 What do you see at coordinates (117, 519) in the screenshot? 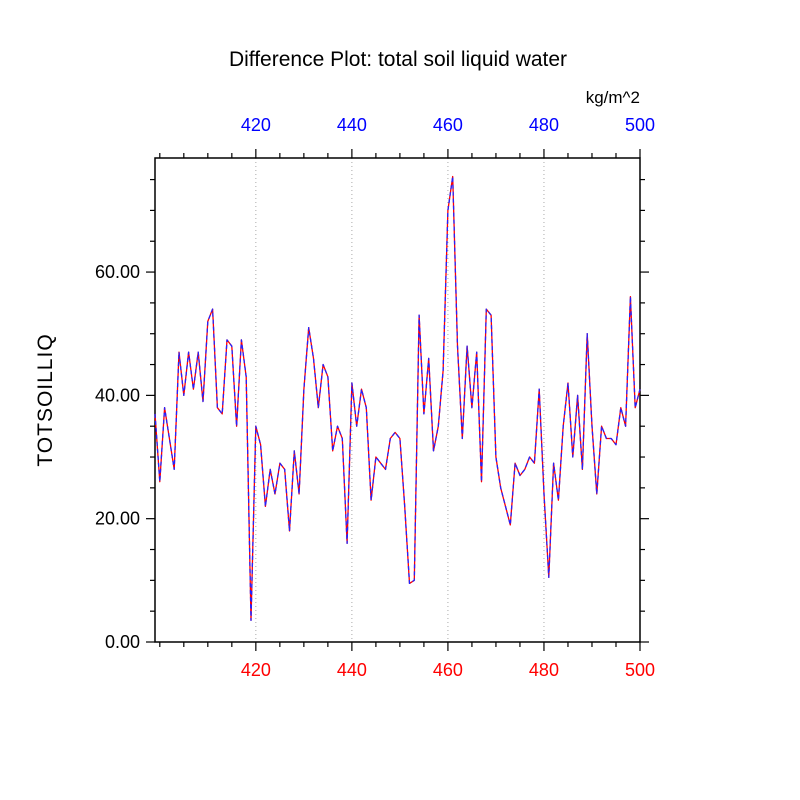
I see `y-tick-label-left: 20.00` at bounding box center [117, 519].